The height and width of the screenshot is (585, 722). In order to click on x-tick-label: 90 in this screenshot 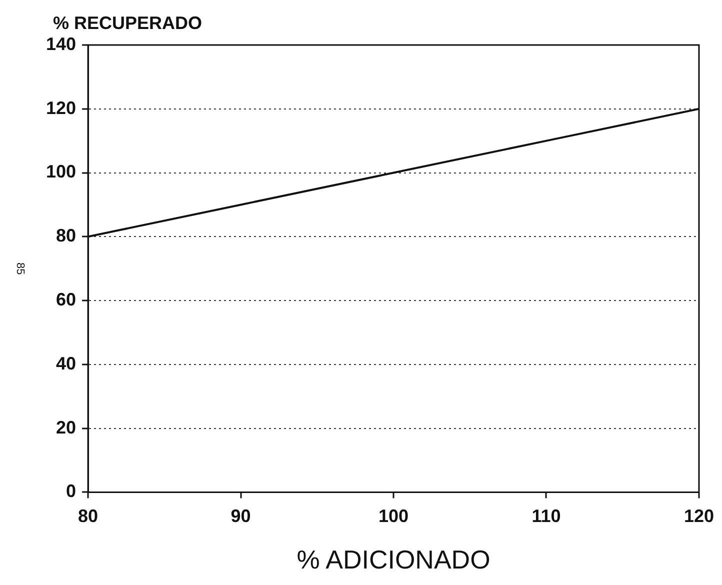, I will do `click(240, 516)`.